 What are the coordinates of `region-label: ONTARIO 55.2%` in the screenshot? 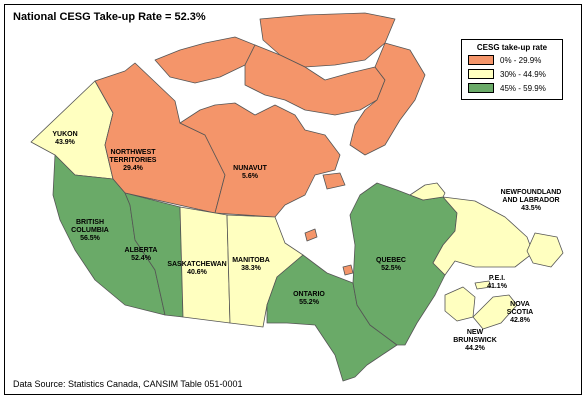 It's located at (309, 299).